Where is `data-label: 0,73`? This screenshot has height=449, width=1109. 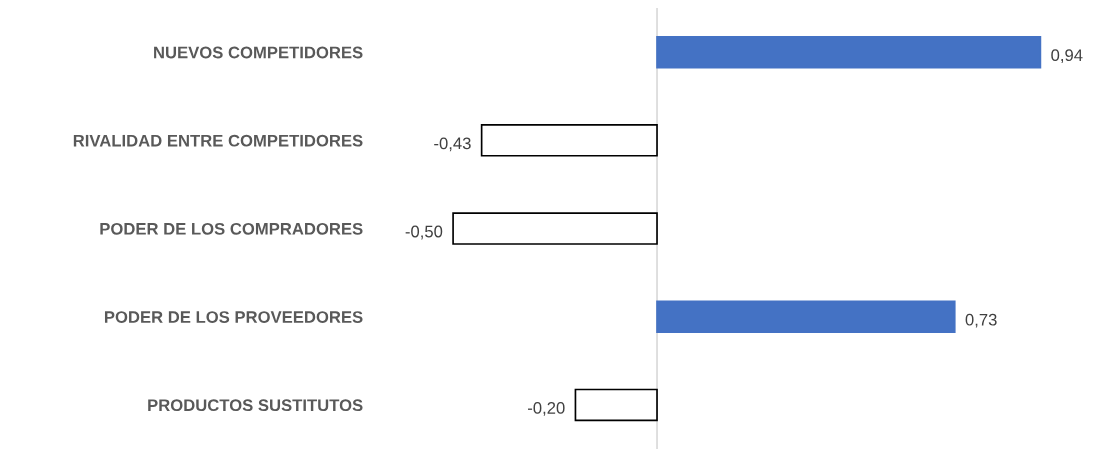
data-label: 0,73 is located at coordinates (981, 320).